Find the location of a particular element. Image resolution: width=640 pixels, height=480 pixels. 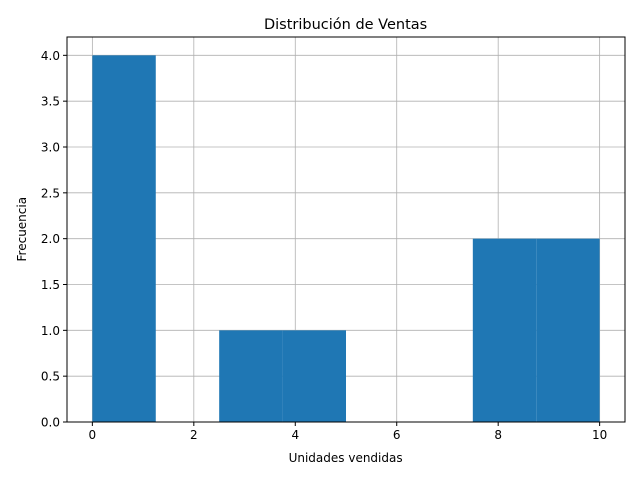

chart-title: Distribución de Ventas is located at coordinates (345, 25).